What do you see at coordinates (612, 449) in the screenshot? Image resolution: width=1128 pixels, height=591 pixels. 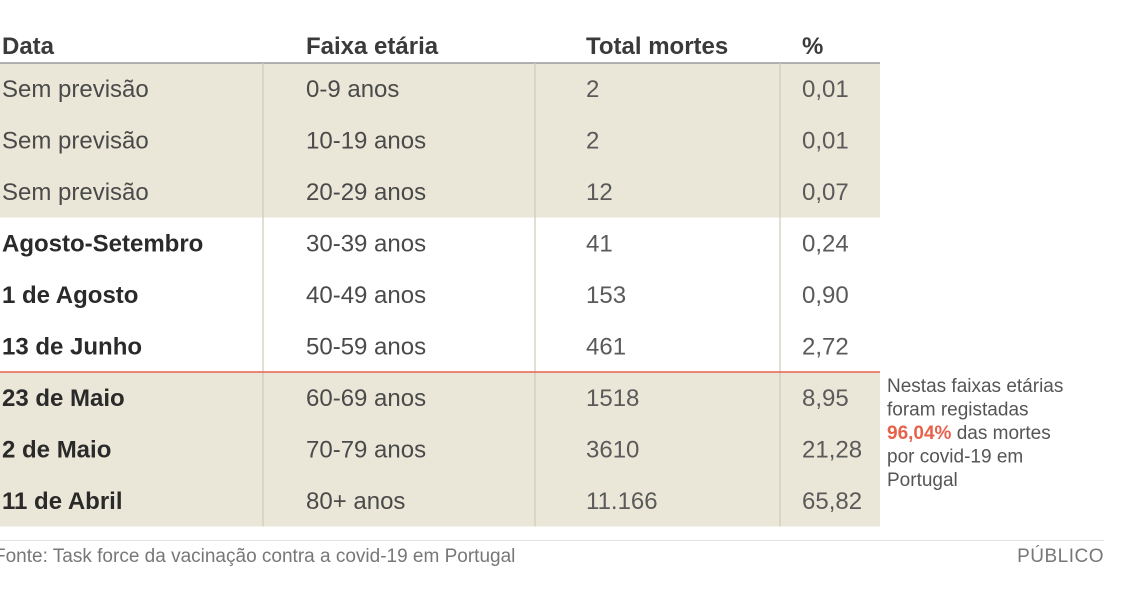 I see `cell-total-mortes: 3610` at bounding box center [612, 449].